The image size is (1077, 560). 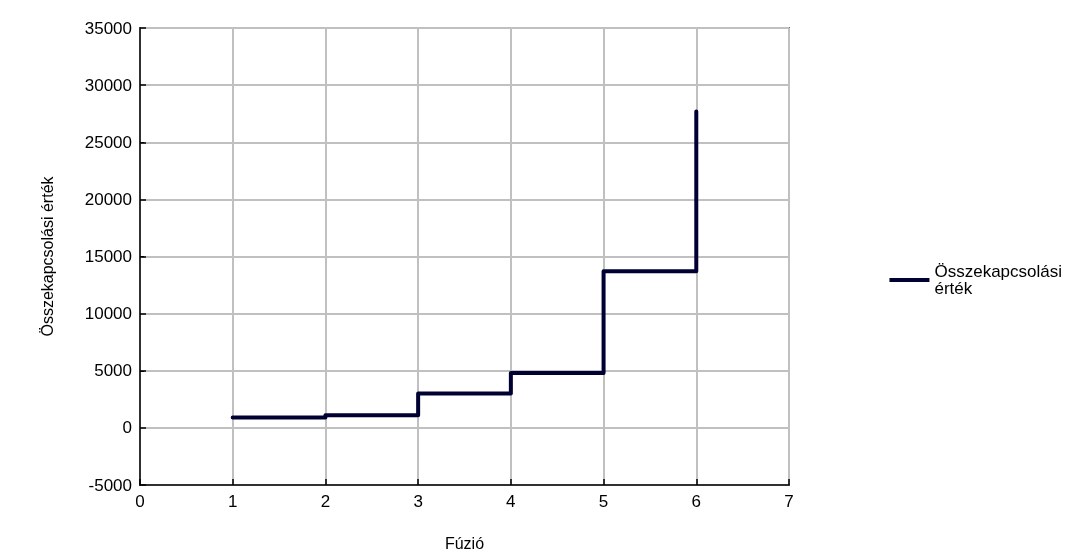 I want to click on x-tick-label: 7, so click(x=789, y=501).